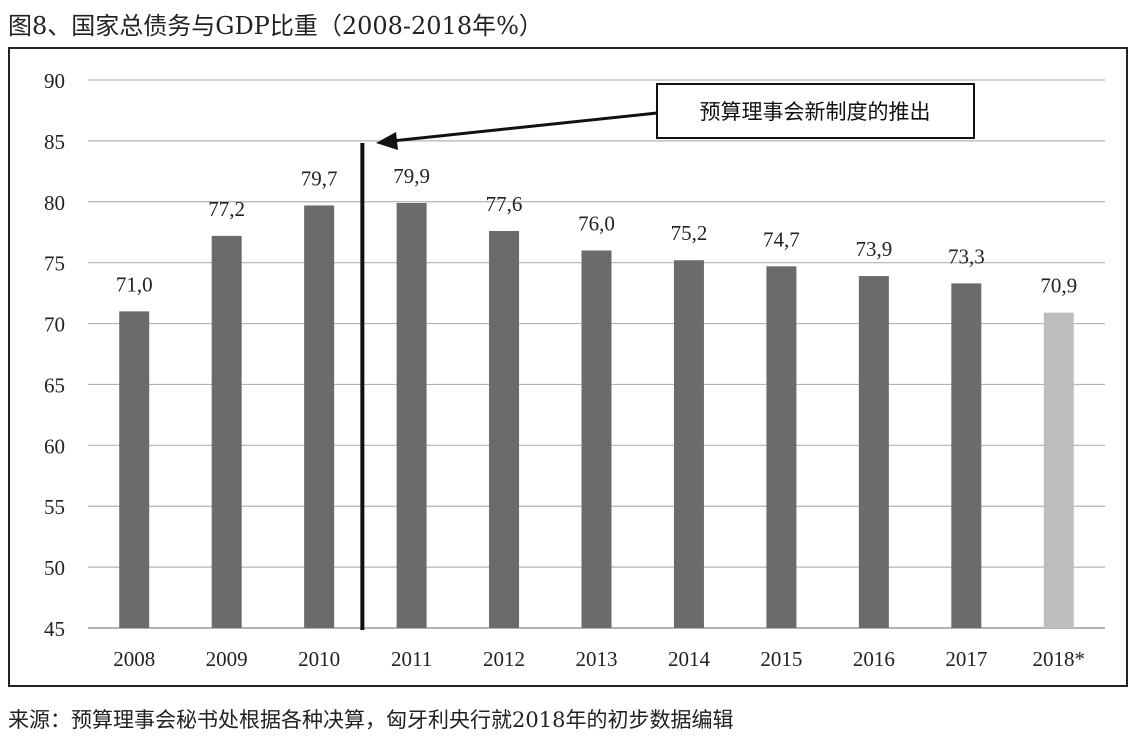 The image size is (1137, 747). I want to click on x-tick-label: 2010, so click(319, 659).